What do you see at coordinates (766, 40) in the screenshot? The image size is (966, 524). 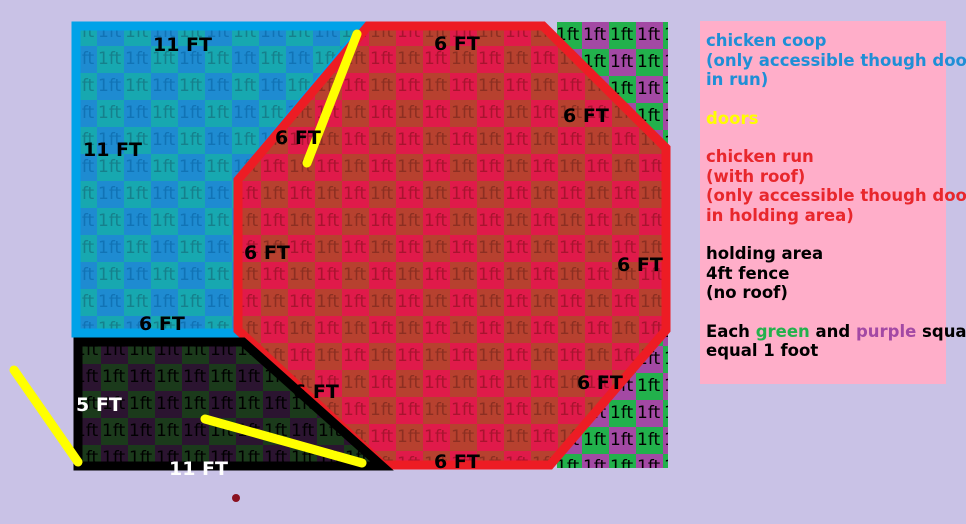 I see `legend-coop-line-0: chicken coop` at bounding box center [766, 40].